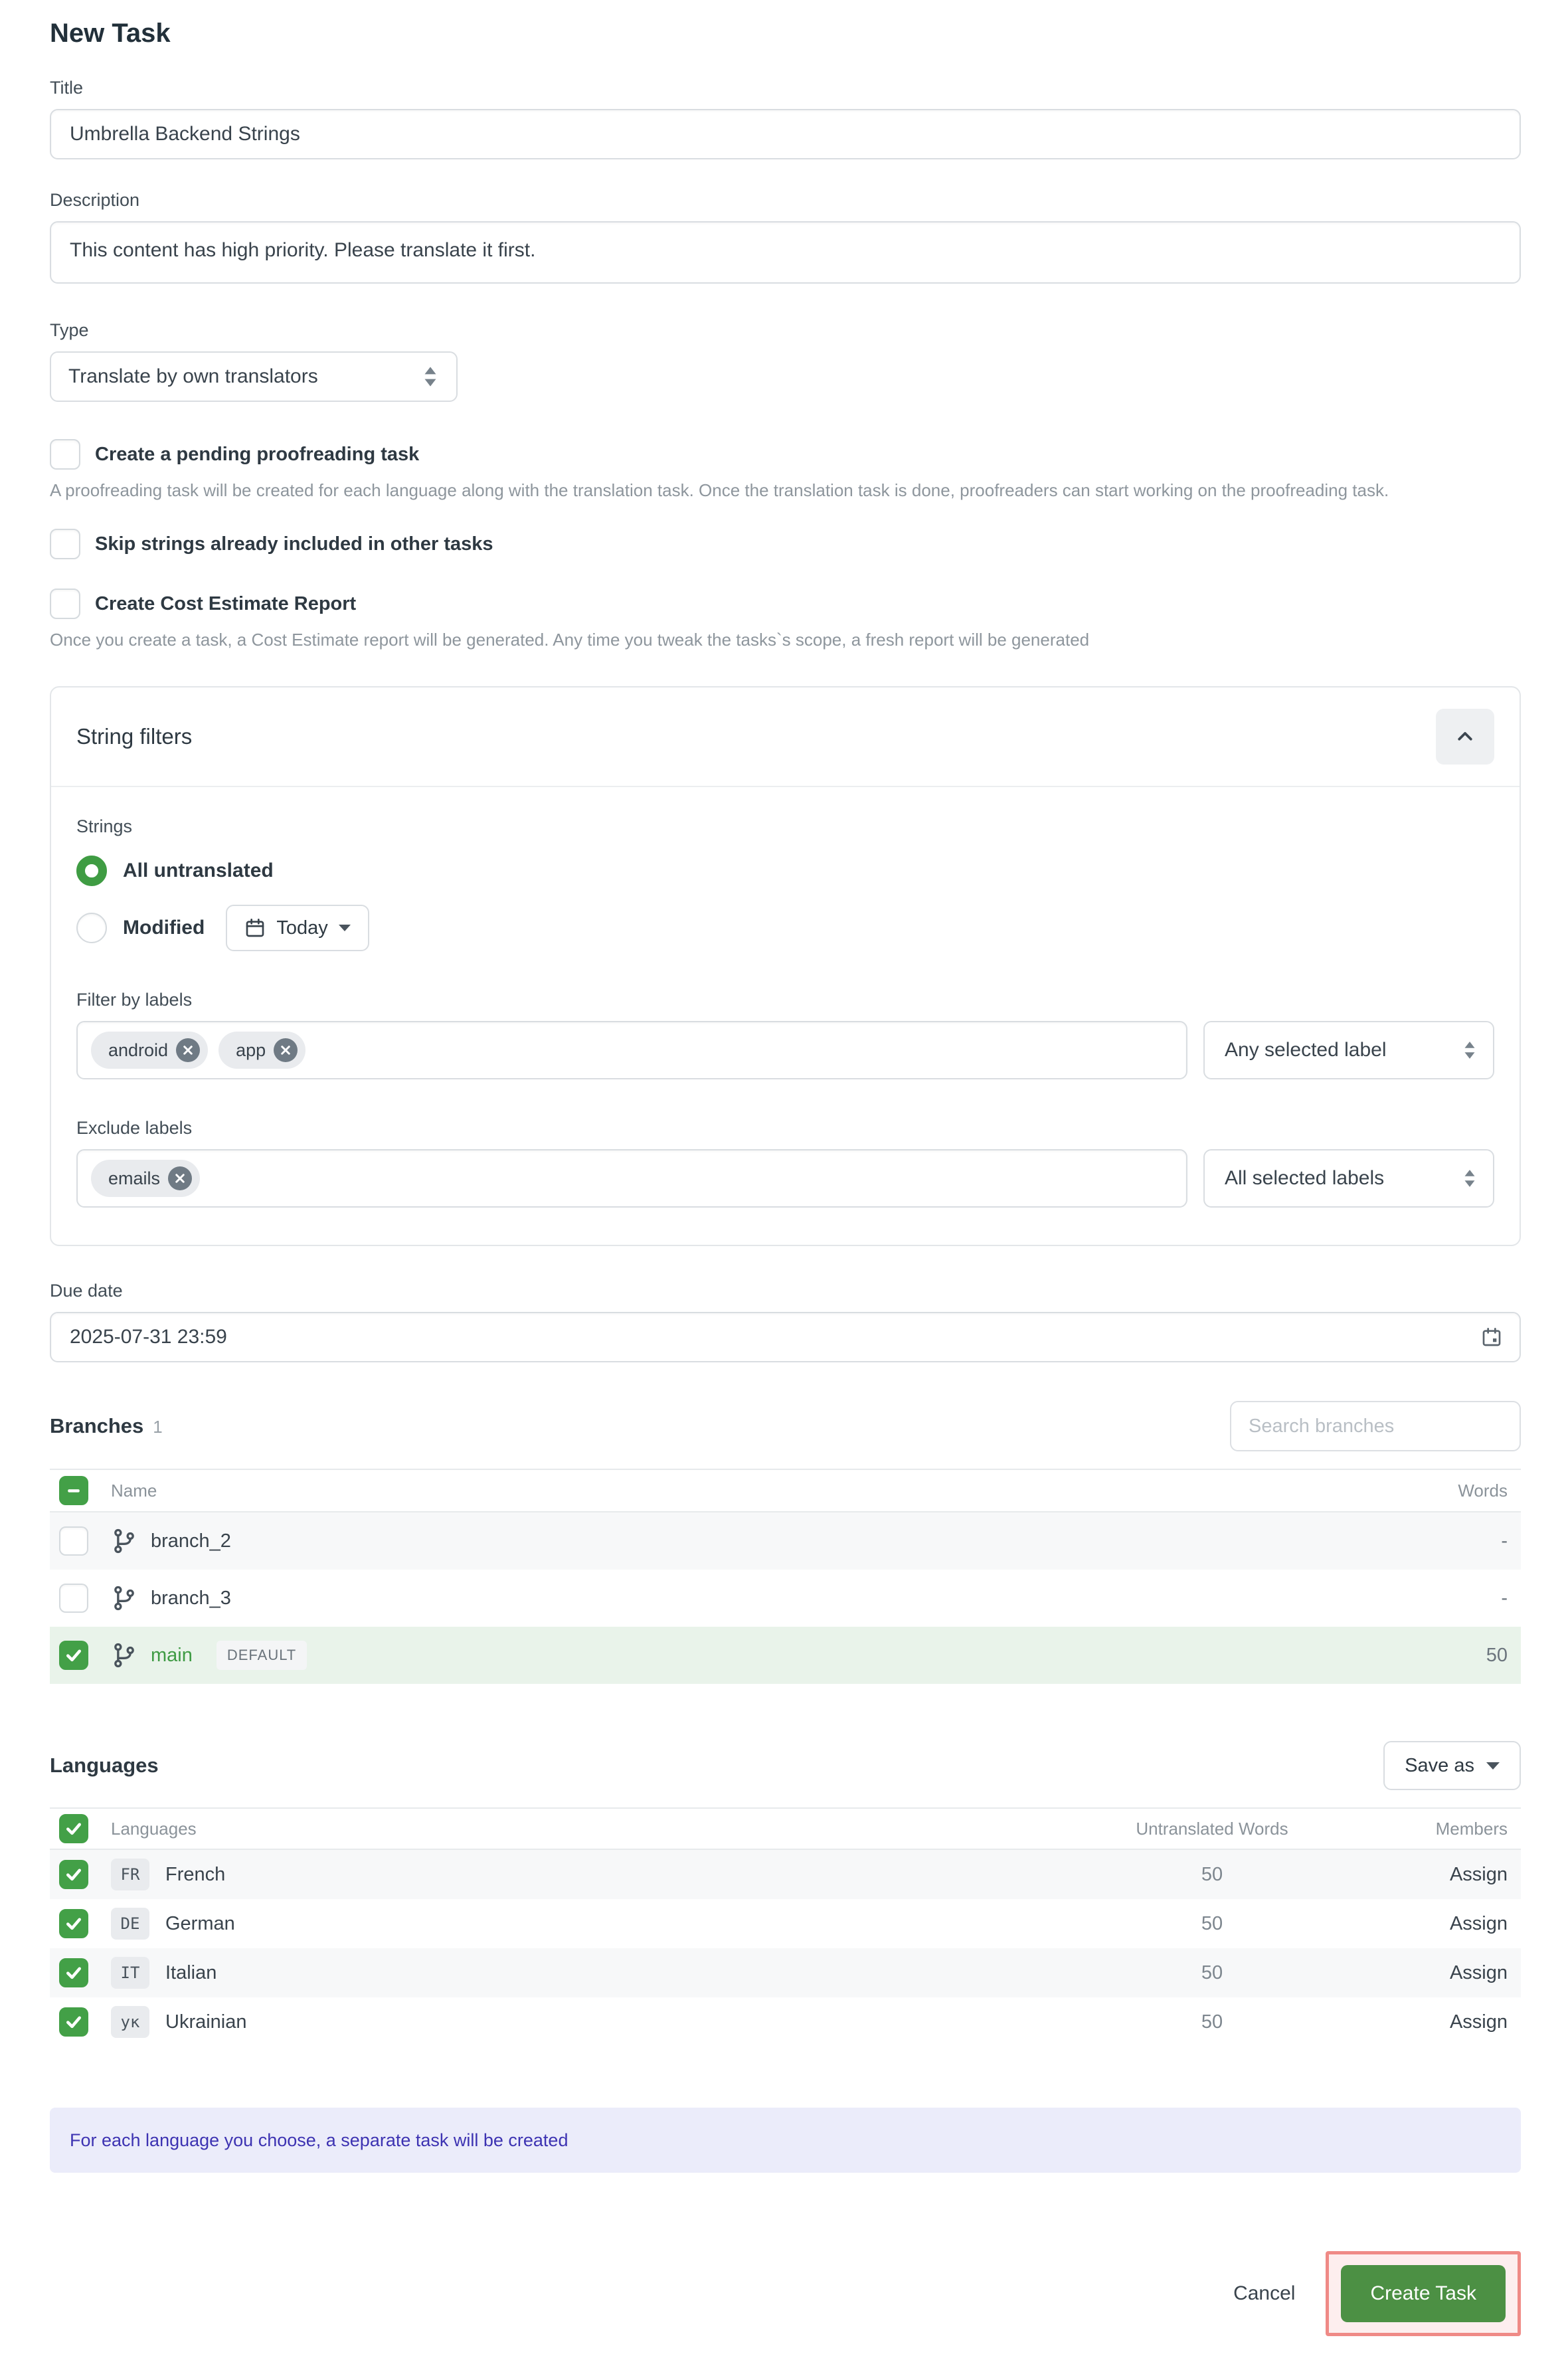  Describe the element at coordinates (65, 604) in the screenshot. I see `cost-estimate-checkbox` at that location.